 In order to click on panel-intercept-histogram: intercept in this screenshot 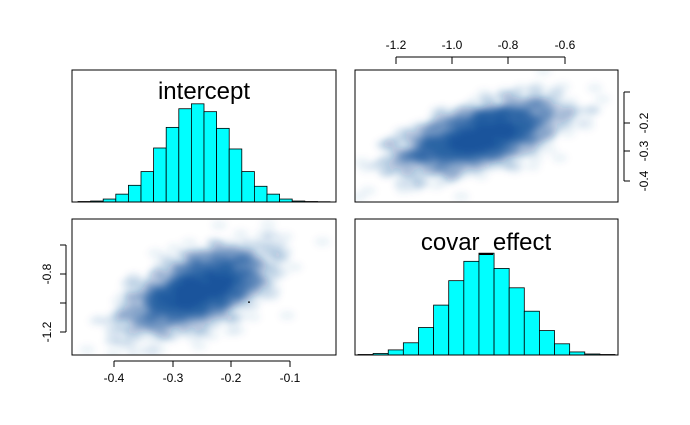, I will do `click(204, 136)`.